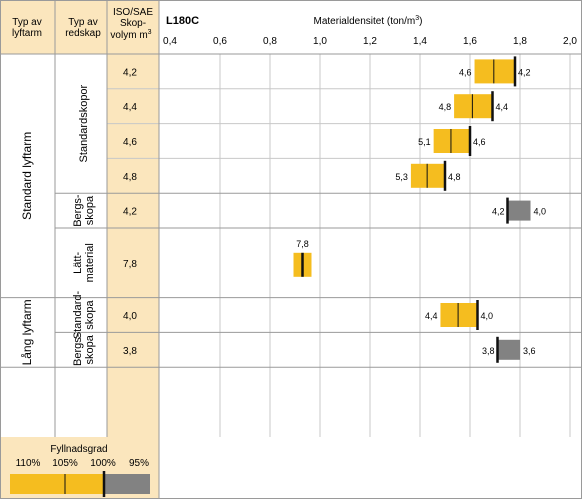  What do you see at coordinates (524, 72) in the screenshot?
I see `bar-right-label: 4,2` at bounding box center [524, 72].